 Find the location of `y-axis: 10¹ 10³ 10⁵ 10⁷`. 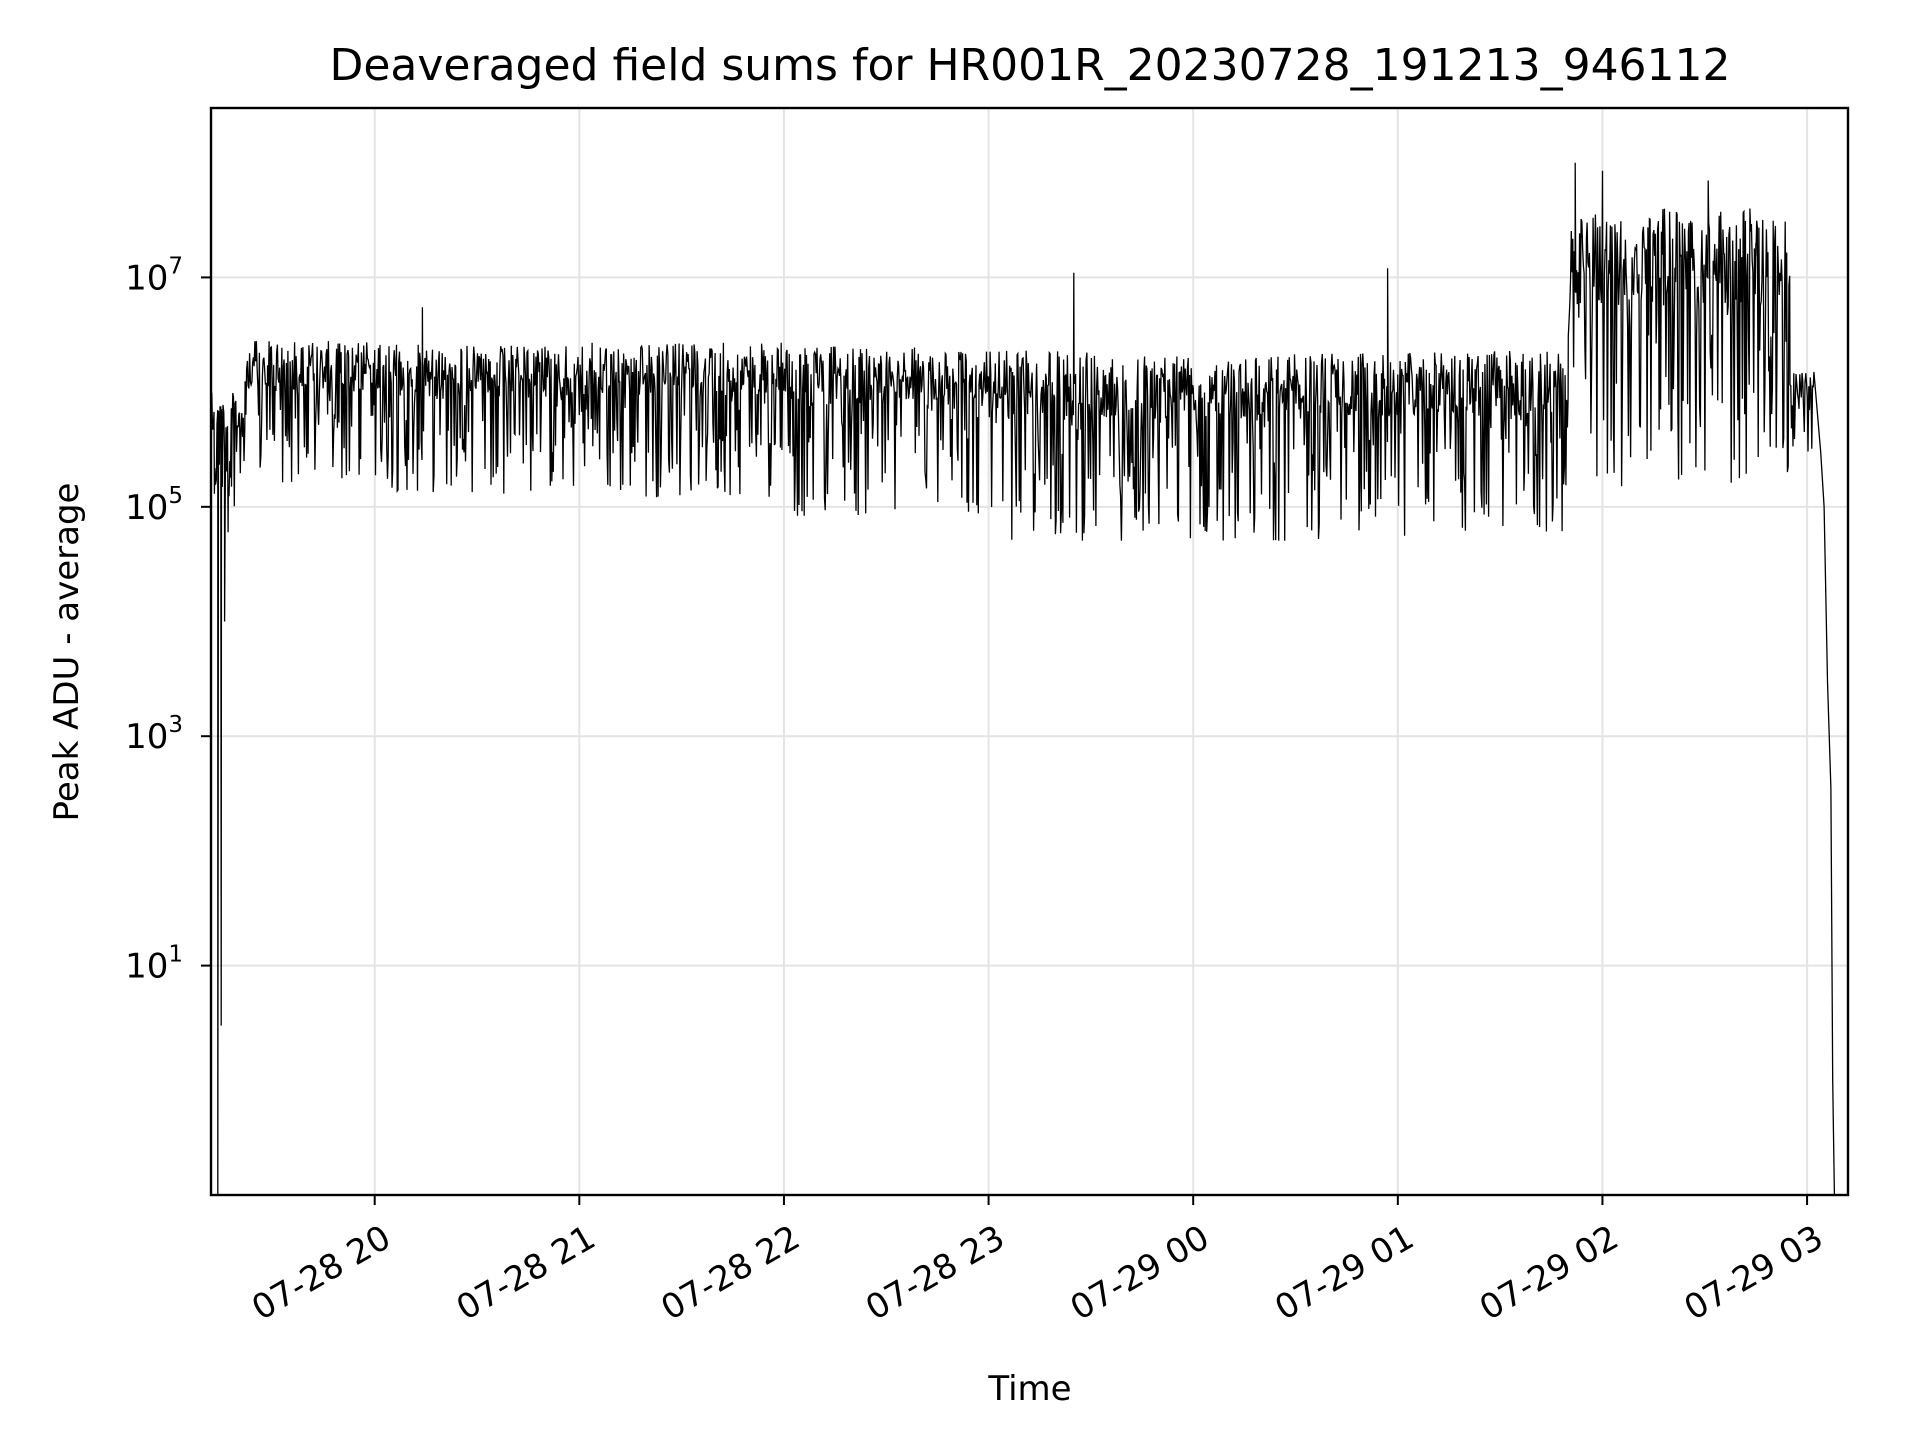

y-axis: 10¹ 10³ 10⁵ 10⁷ is located at coordinates (168, 620).